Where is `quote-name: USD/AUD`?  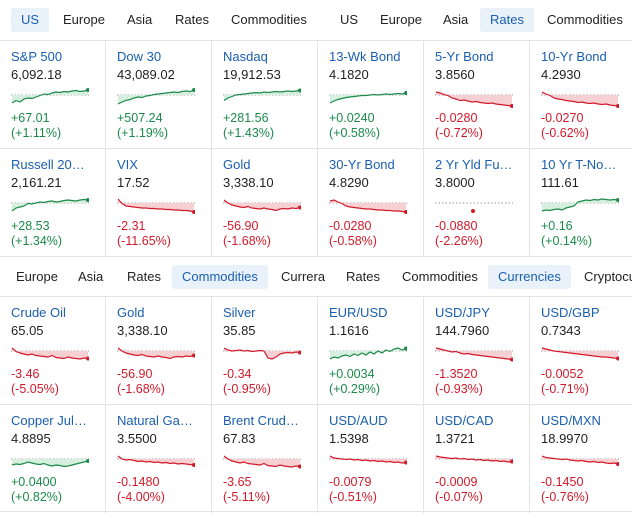
quote-name: USD/AUD is located at coordinates (358, 420).